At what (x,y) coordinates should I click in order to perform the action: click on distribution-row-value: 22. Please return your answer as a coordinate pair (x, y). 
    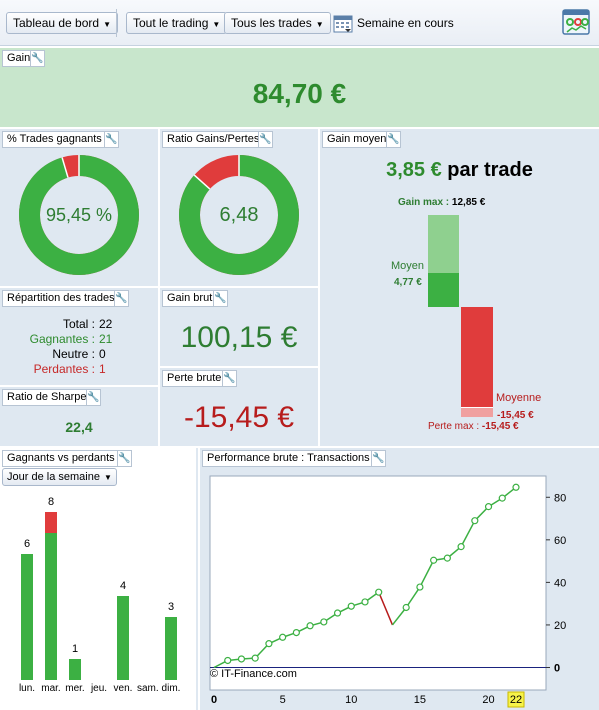
    Looking at the image, I should click on (106, 324).